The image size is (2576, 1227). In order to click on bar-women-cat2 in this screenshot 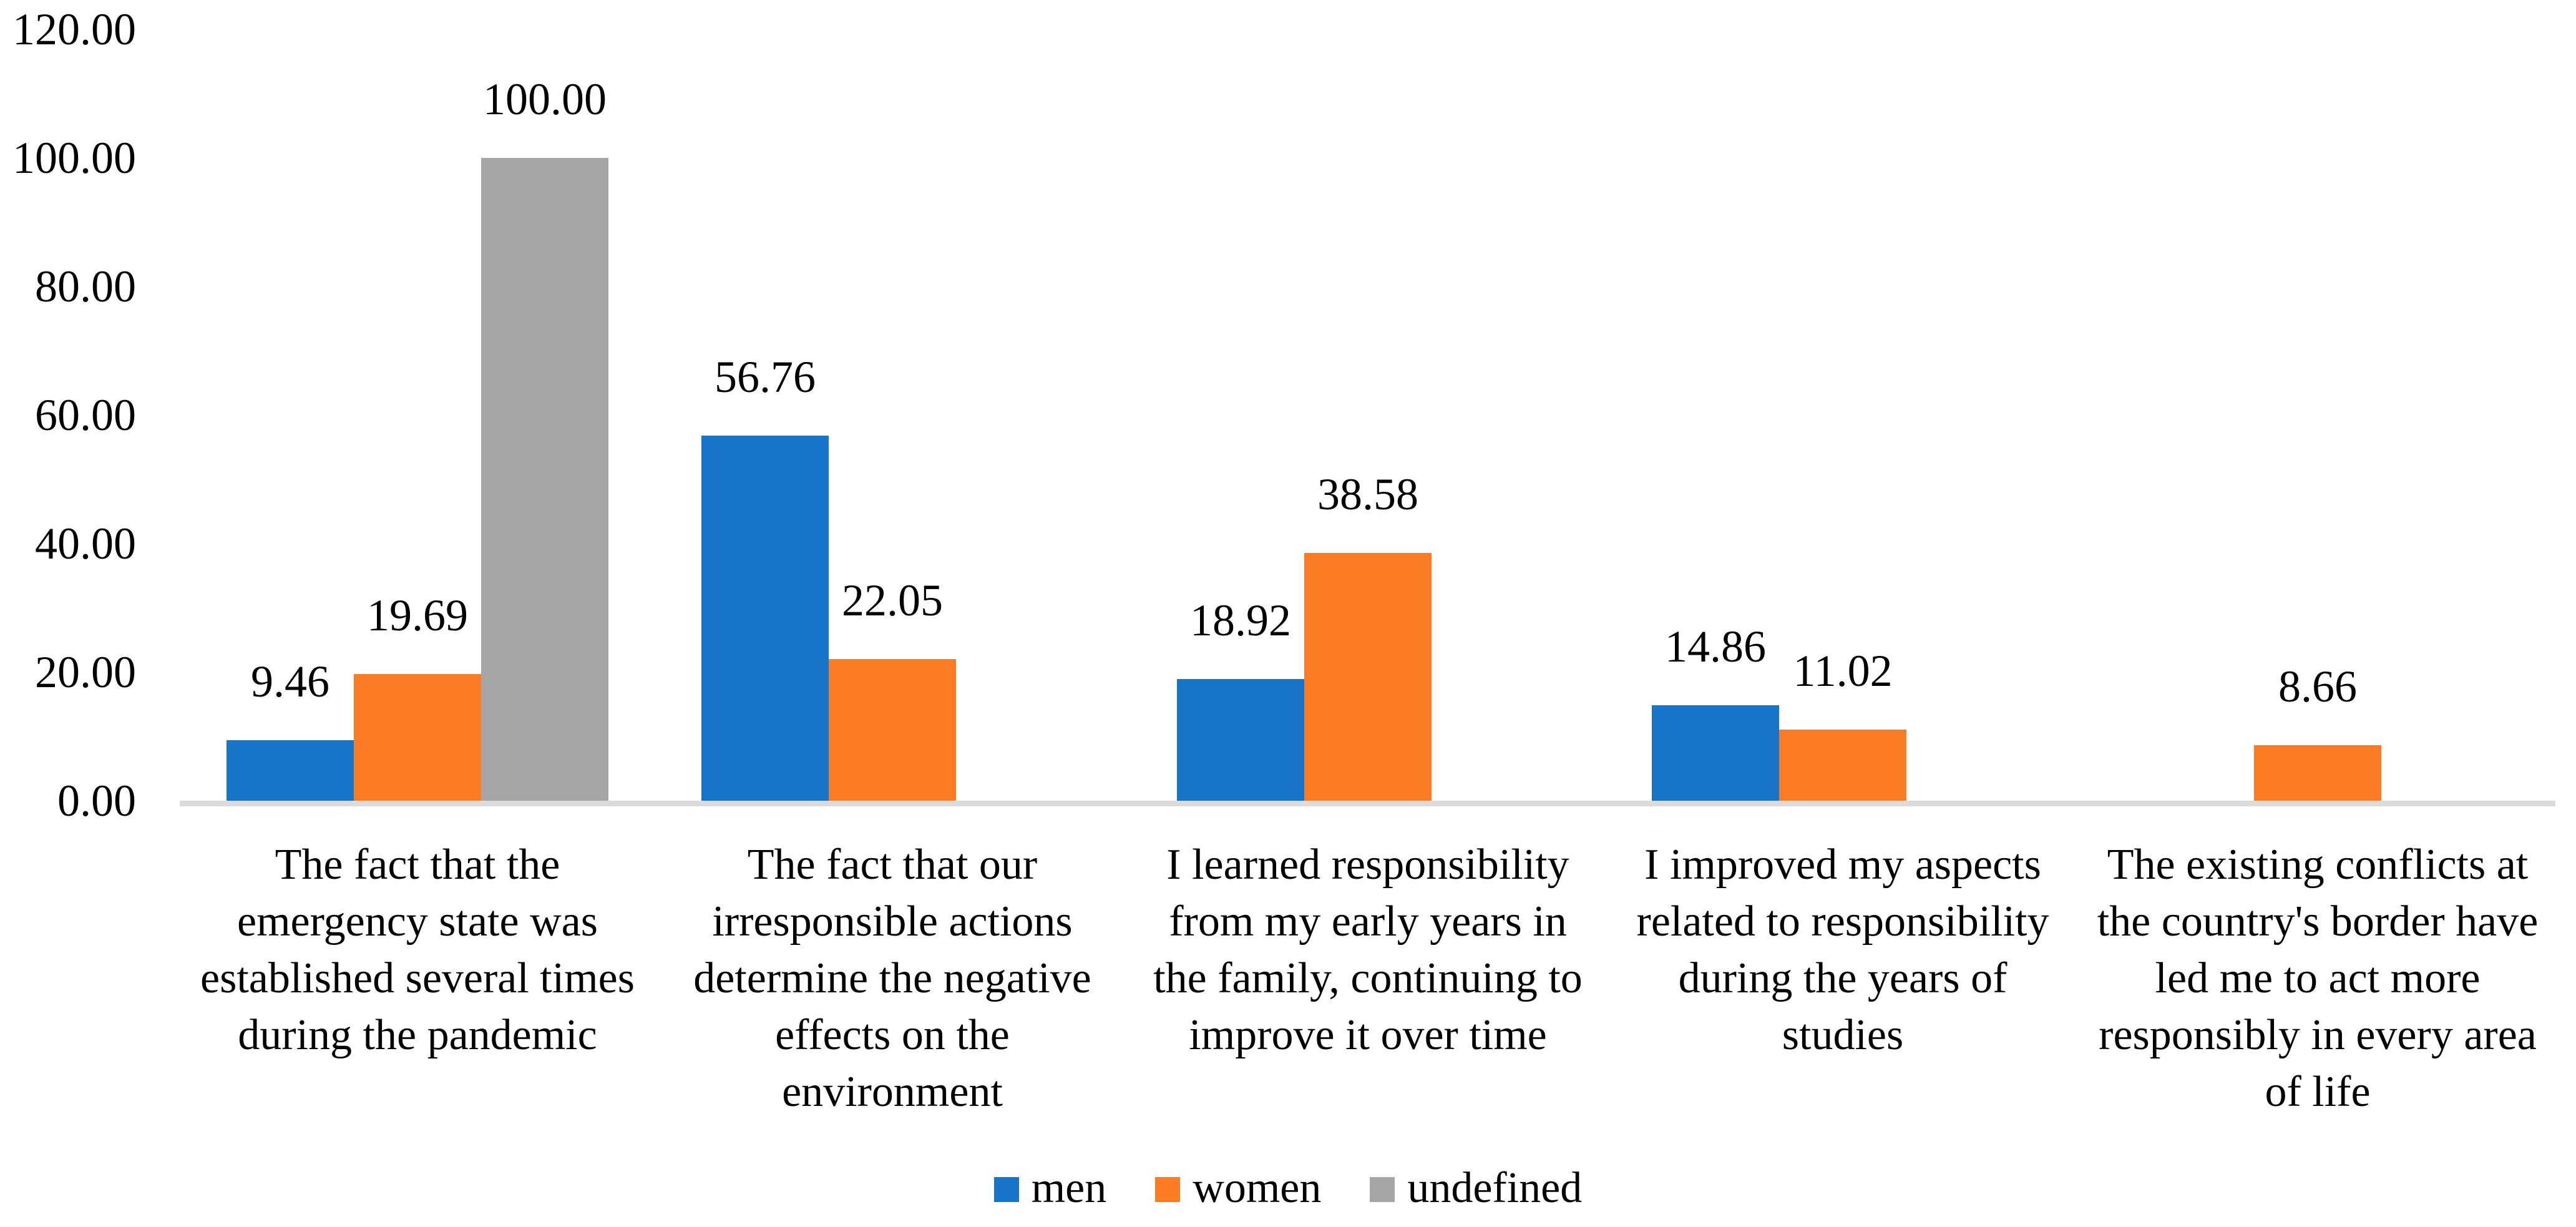, I will do `click(892, 730)`.